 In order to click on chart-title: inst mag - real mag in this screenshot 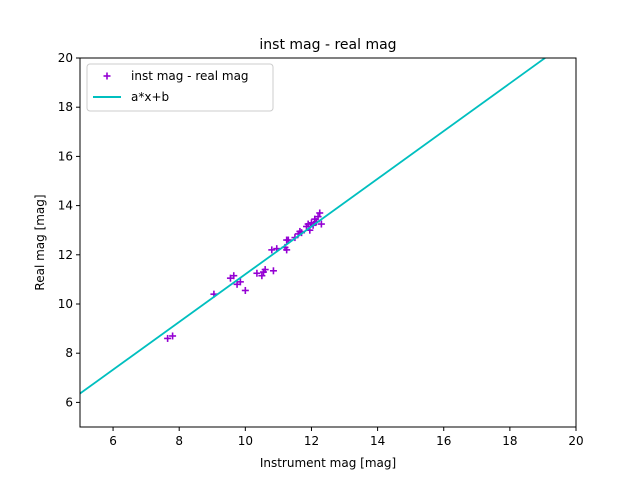, I will do `click(327, 45)`.